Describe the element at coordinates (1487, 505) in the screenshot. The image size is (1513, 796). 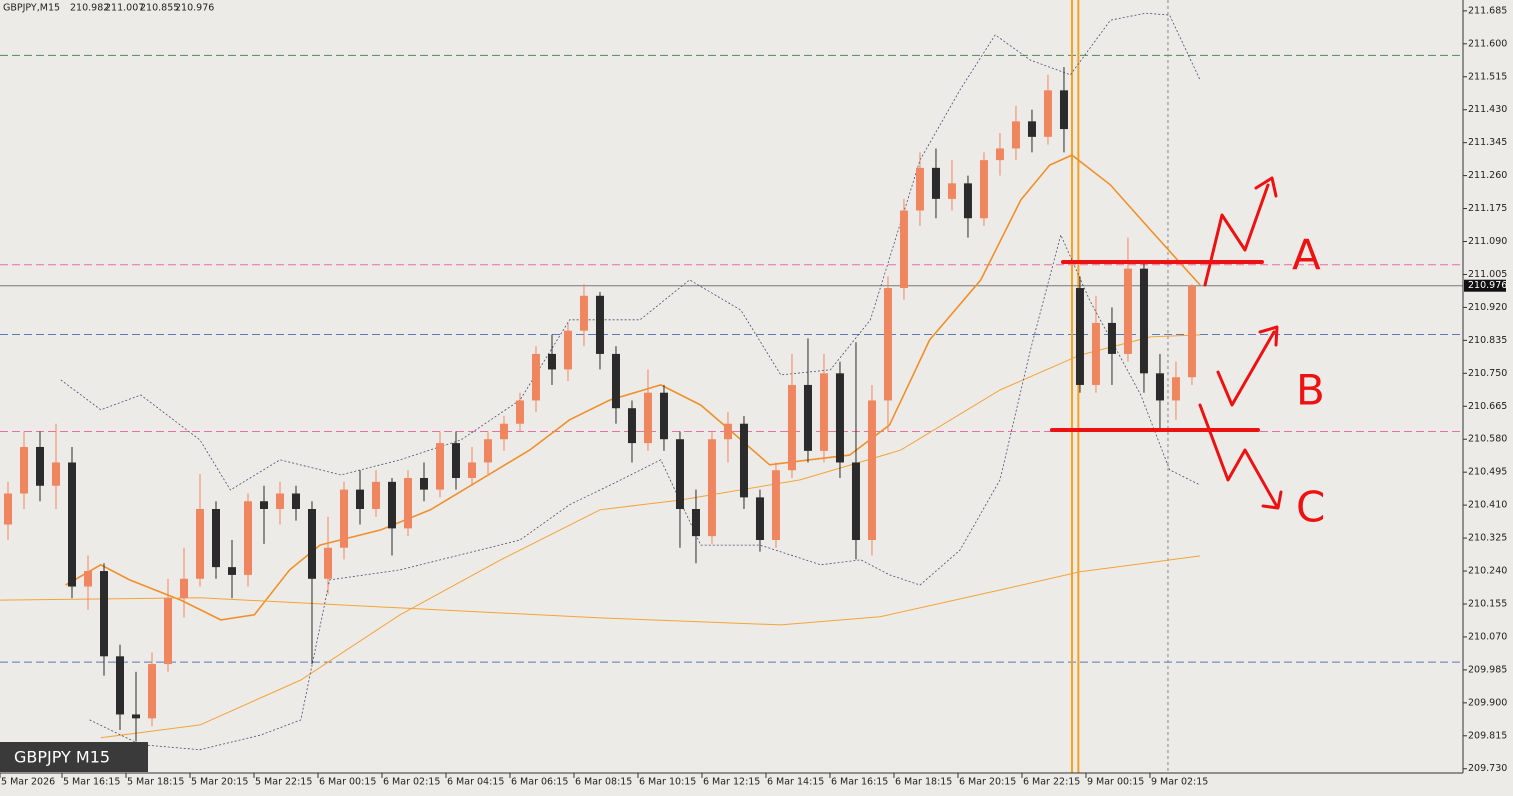
I see `y-tick-label: 210.410` at that location.